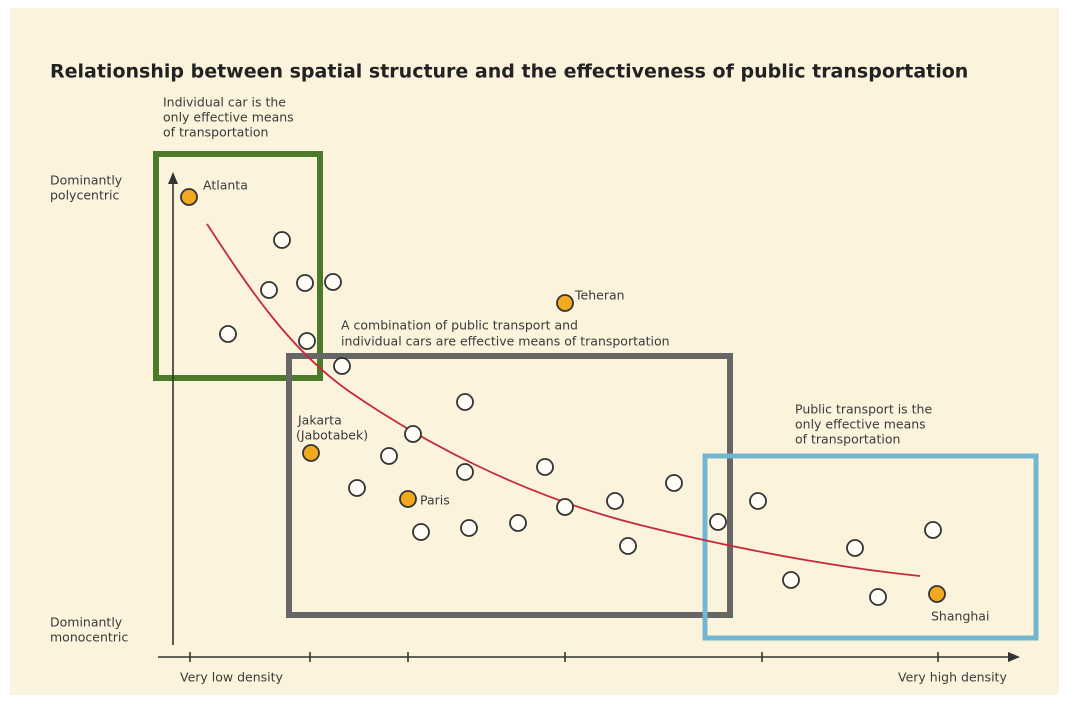 This screenshot has height=701, width=1069. Describe the element at coordinates (863, 409) in the screenshot. I see `annotation: Public transport is the` at that location.